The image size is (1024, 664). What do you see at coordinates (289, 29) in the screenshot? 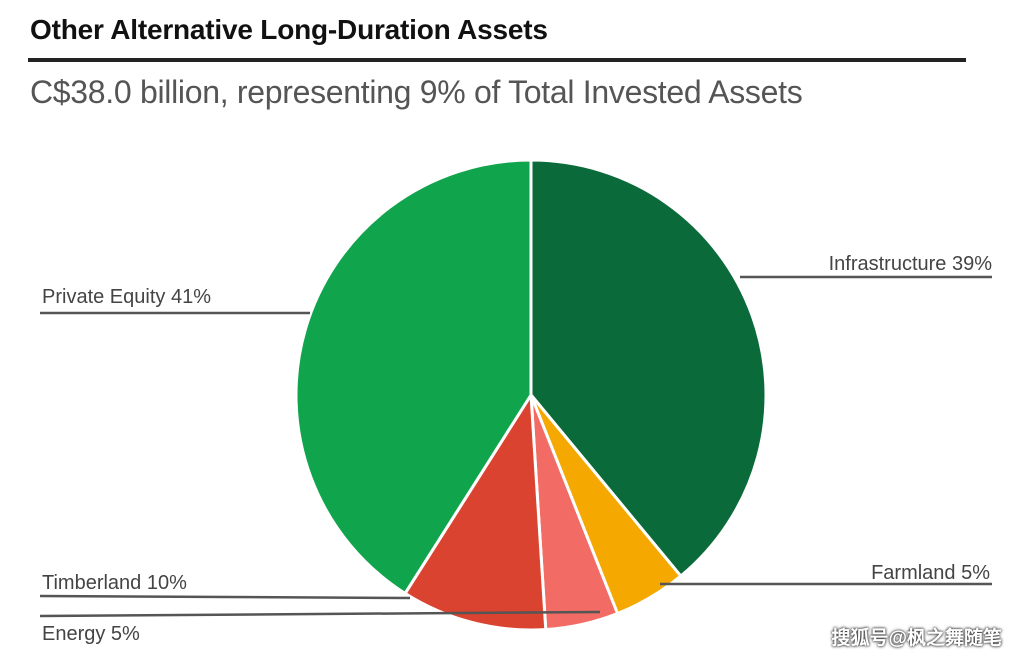
I see `chart-title: Other Alternative Long-Duration Assets` at bounding box center [289, 29].